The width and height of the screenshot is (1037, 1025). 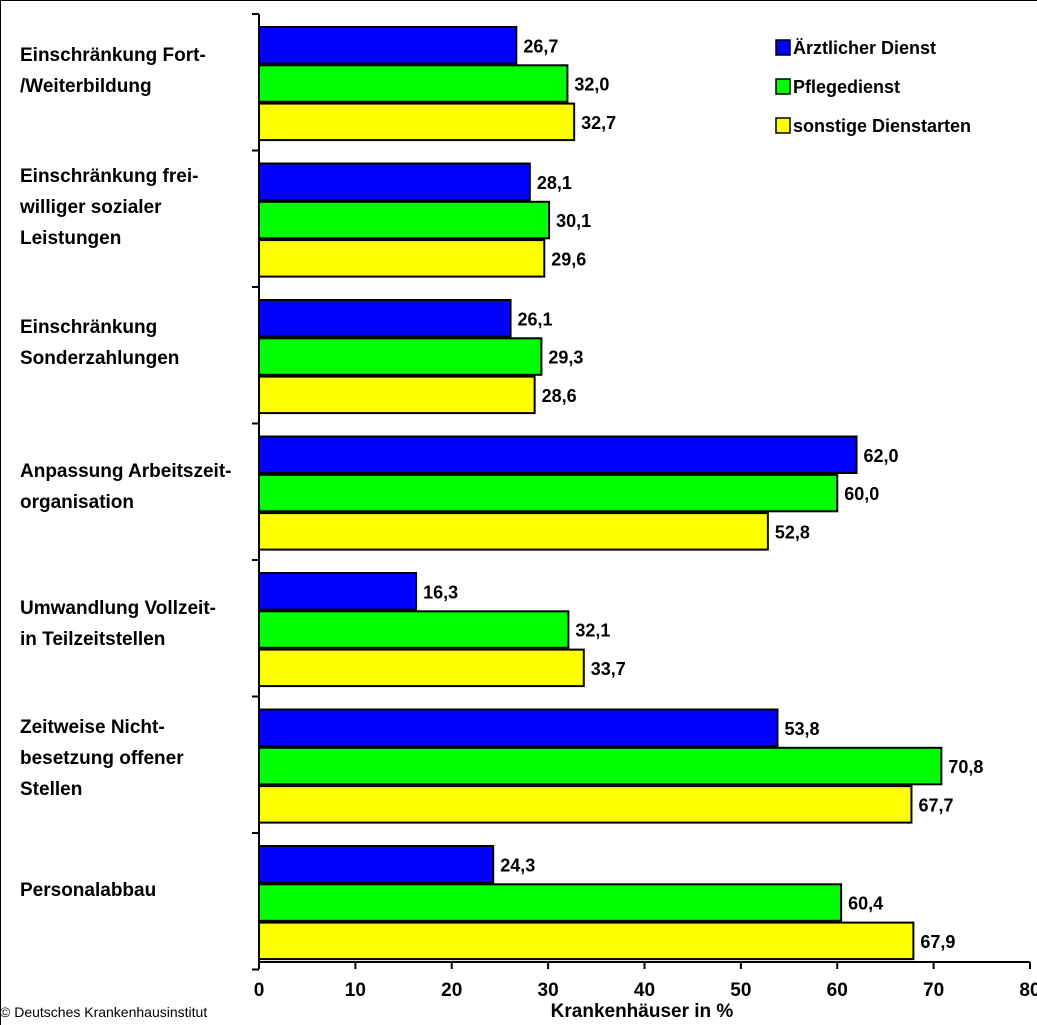 I want to click on data-label: 28,1, so click(x=554, y=183).